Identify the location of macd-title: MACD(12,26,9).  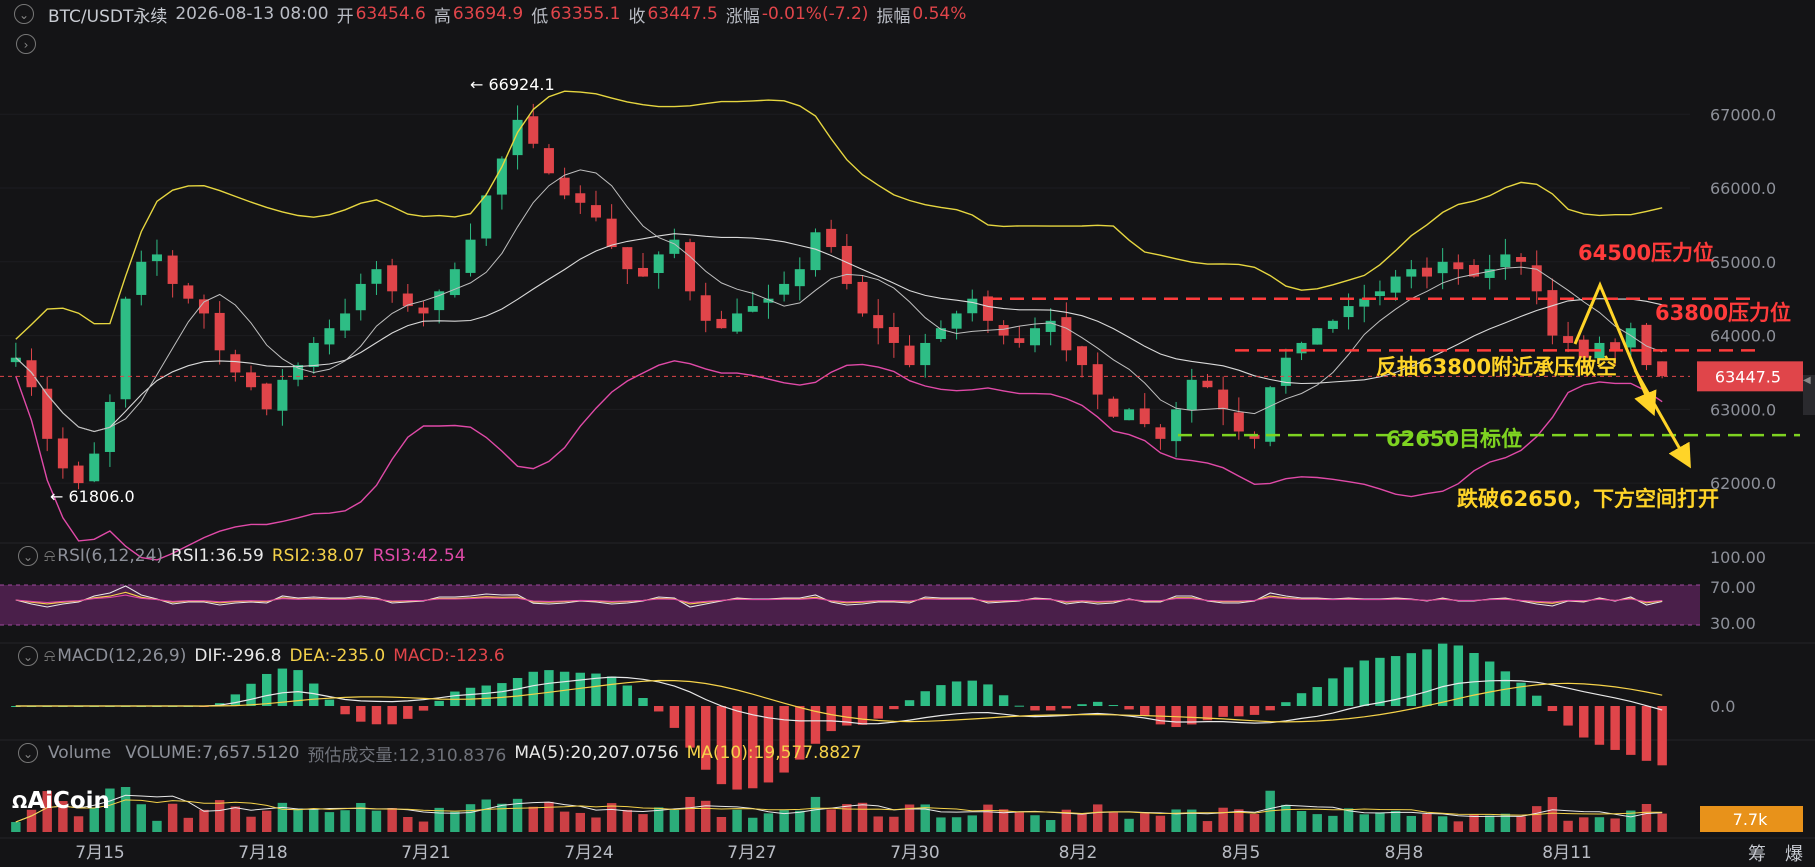
(122, 656).